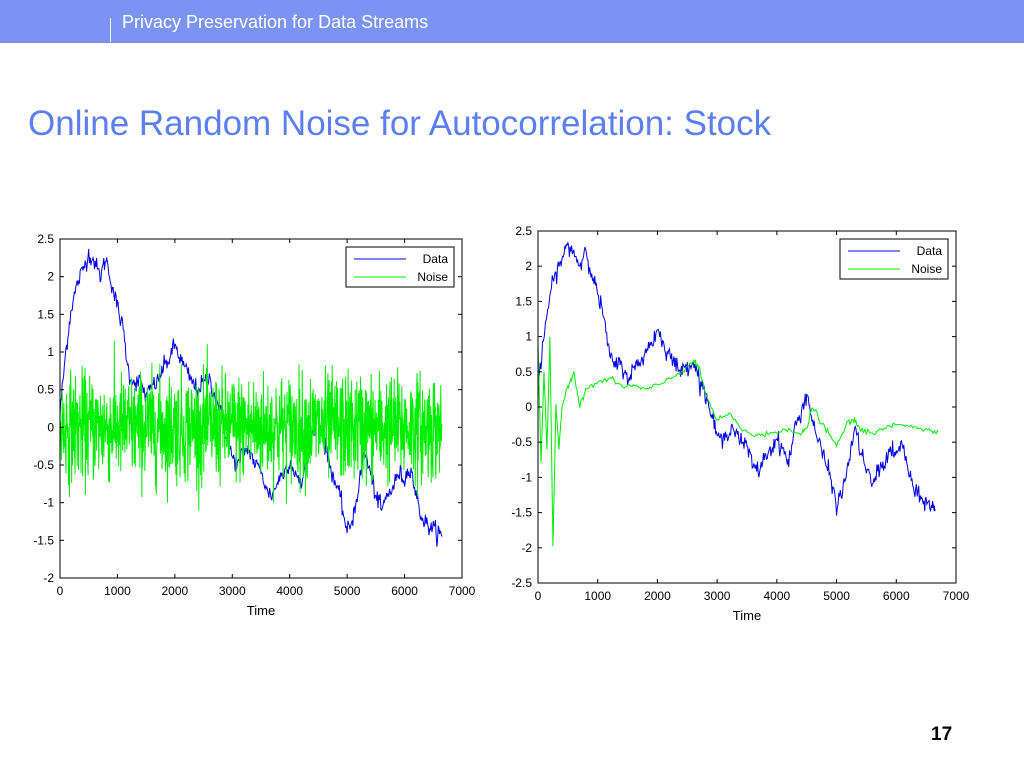  I want to click on header-title: Privacy Preservation for Data Streams, so click(275, 22).